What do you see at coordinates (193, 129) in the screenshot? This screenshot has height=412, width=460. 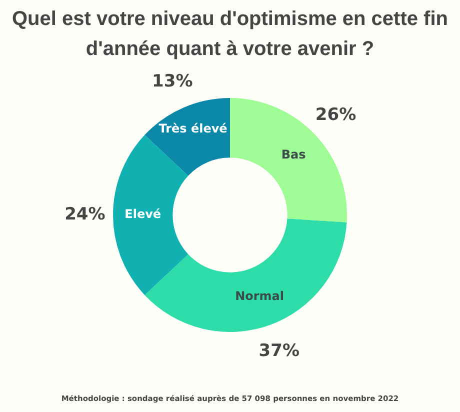 I see `slice-label: Très élevé` at bounding box center [193, 129].